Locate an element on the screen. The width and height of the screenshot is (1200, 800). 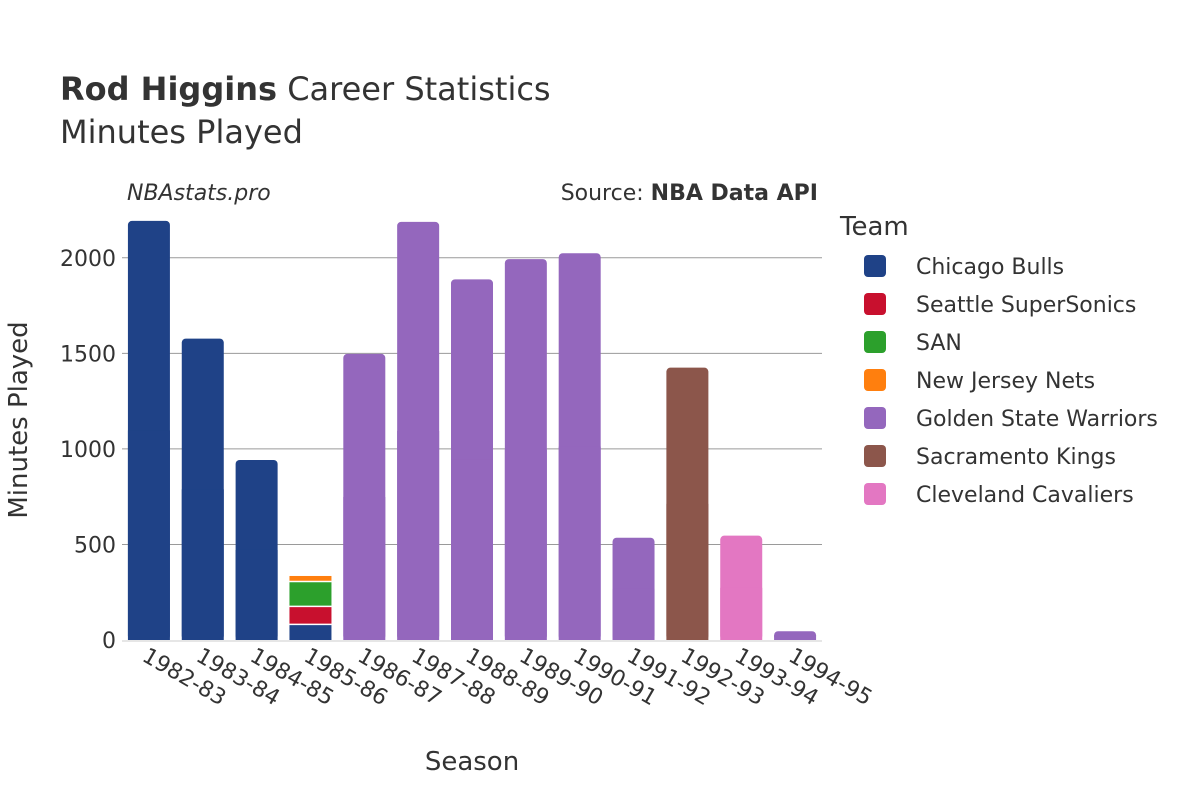
bar-1982-83-base is located at coordinates (148, 535).